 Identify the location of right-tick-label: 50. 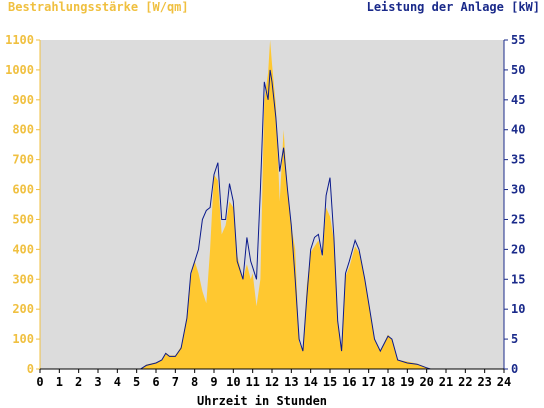
(518, 70).